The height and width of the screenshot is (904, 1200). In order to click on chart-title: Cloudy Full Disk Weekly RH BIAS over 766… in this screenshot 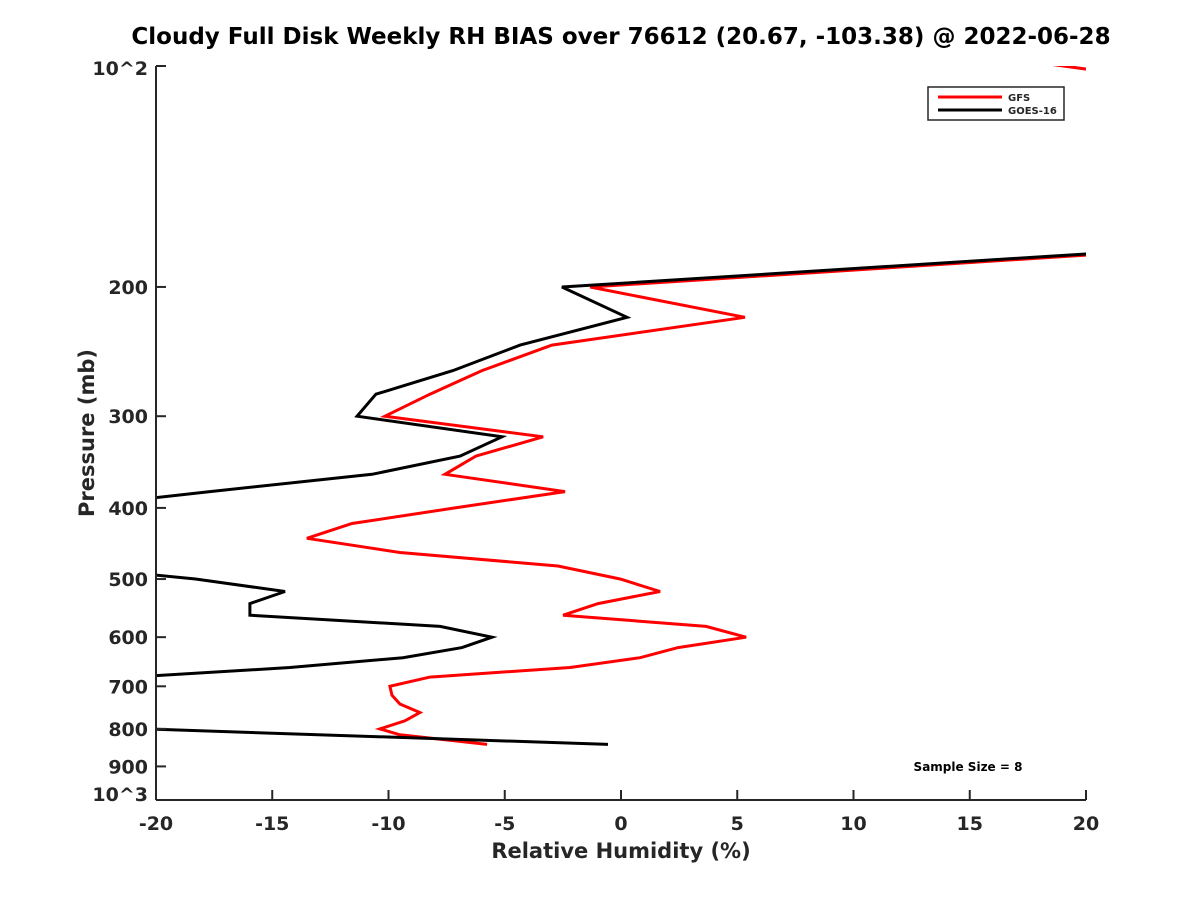, I will do `click(620, 37)`.